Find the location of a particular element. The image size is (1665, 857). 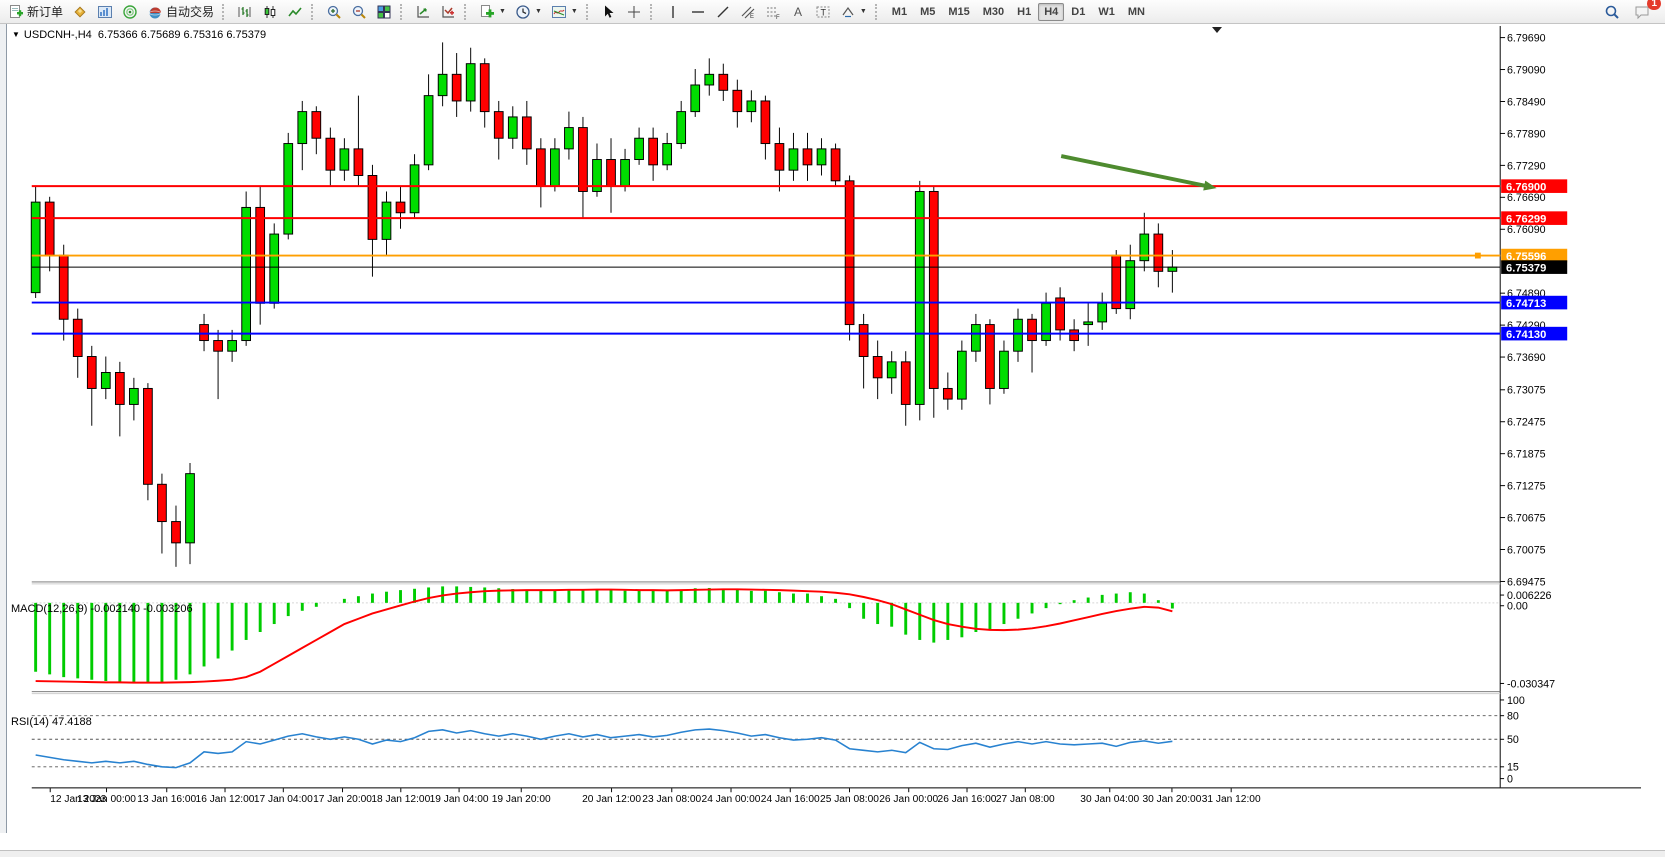

line-chart-button is located at coordinates (295, 11).